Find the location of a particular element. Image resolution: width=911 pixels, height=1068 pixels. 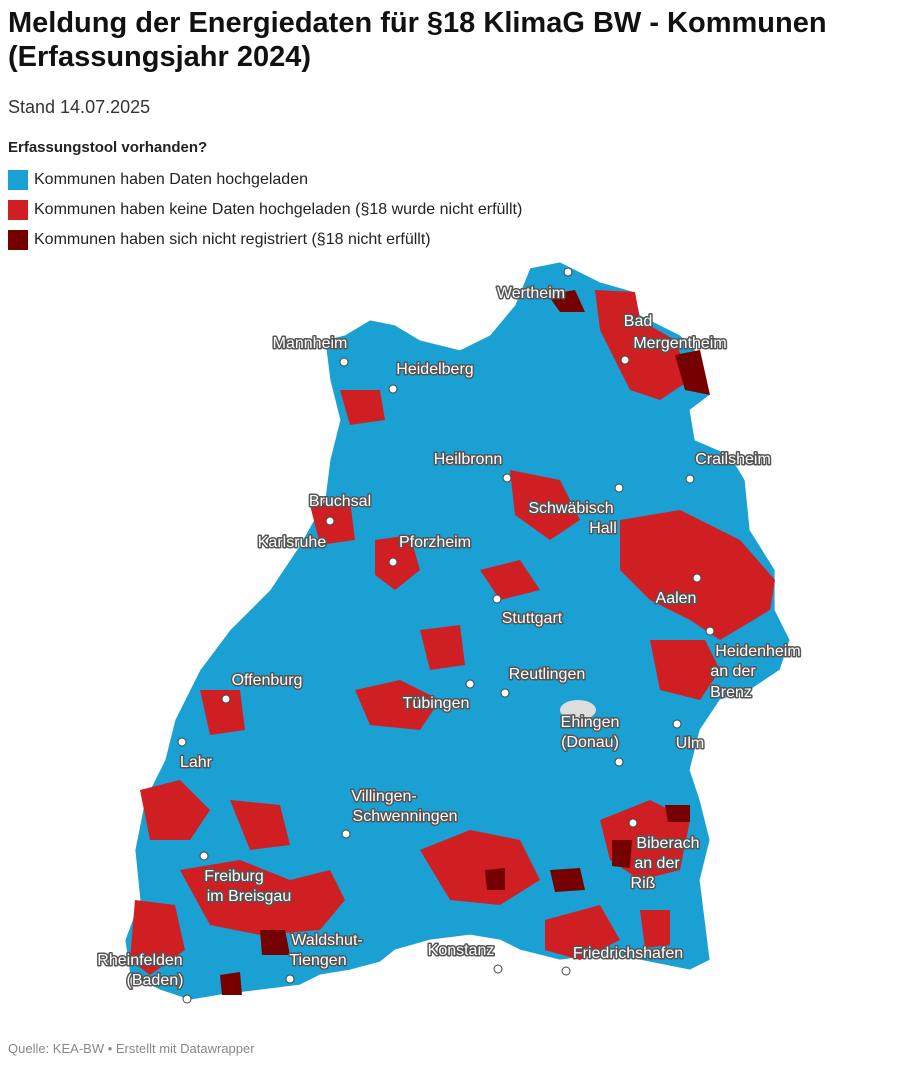

city-label: Rheinfelden (Baden) is located at coordinates (140, 970).